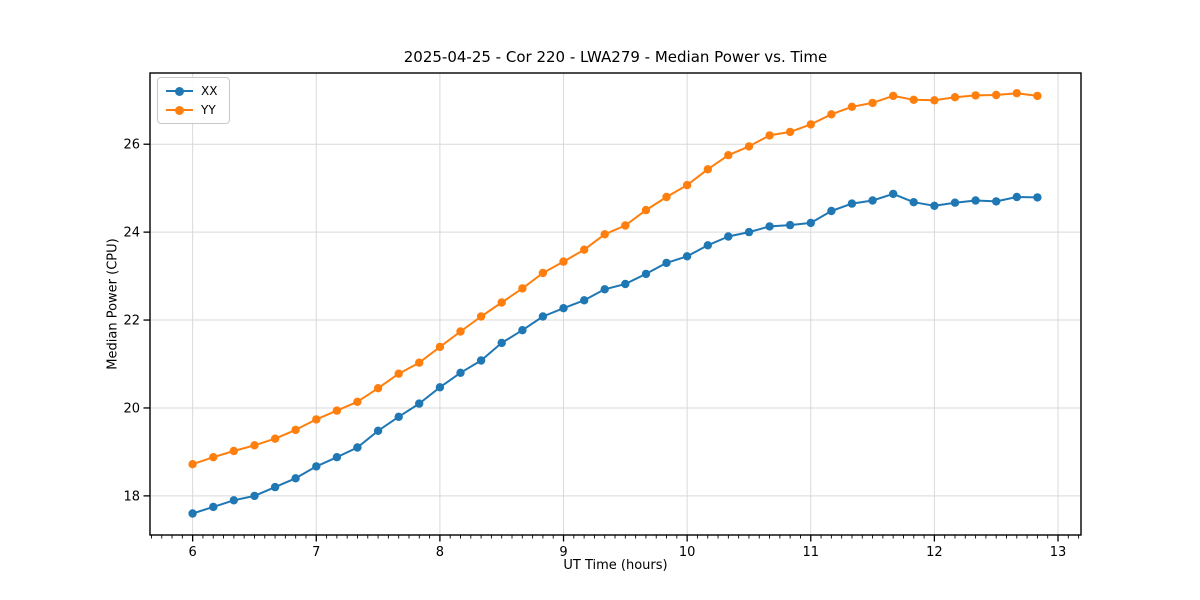 This screenshot has width=1200, height=600. What do you see at coordinates (208, 110) in the screenshot?
I see `legend-label-yy: YY` at bounding box center [208, 110].